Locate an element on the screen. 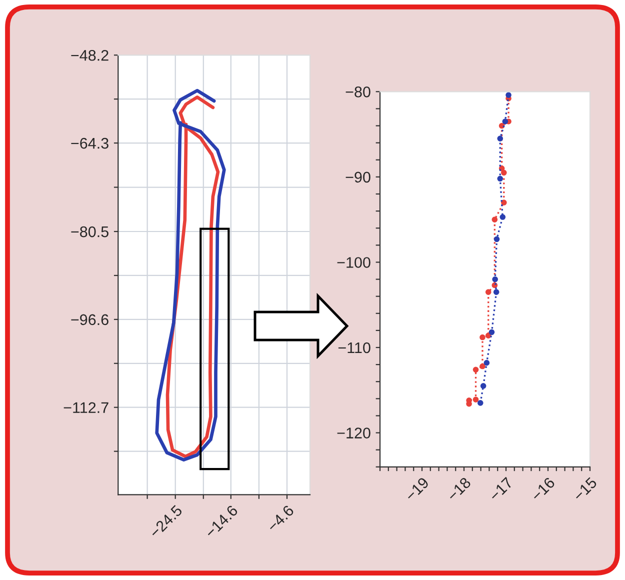  x-tick-label: −19 is located at coordinates (417, 489).